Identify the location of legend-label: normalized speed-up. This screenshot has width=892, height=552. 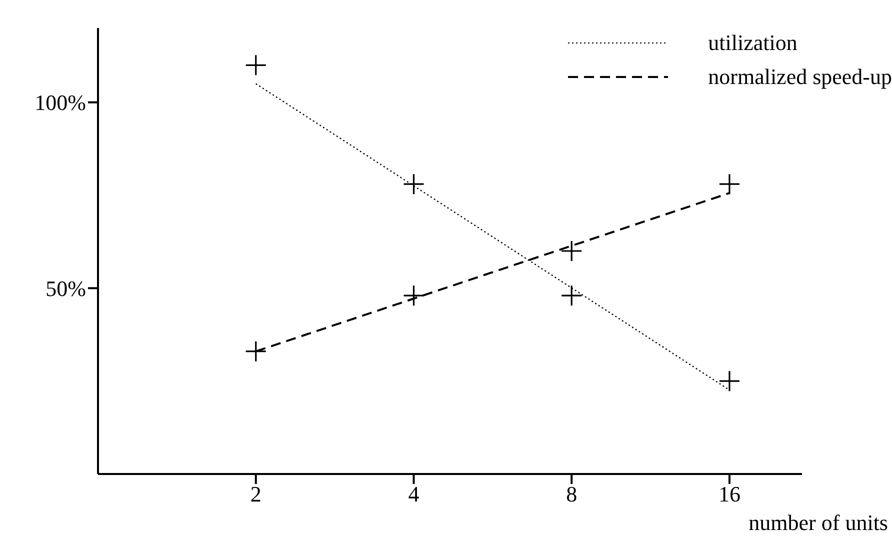
(800, 77).